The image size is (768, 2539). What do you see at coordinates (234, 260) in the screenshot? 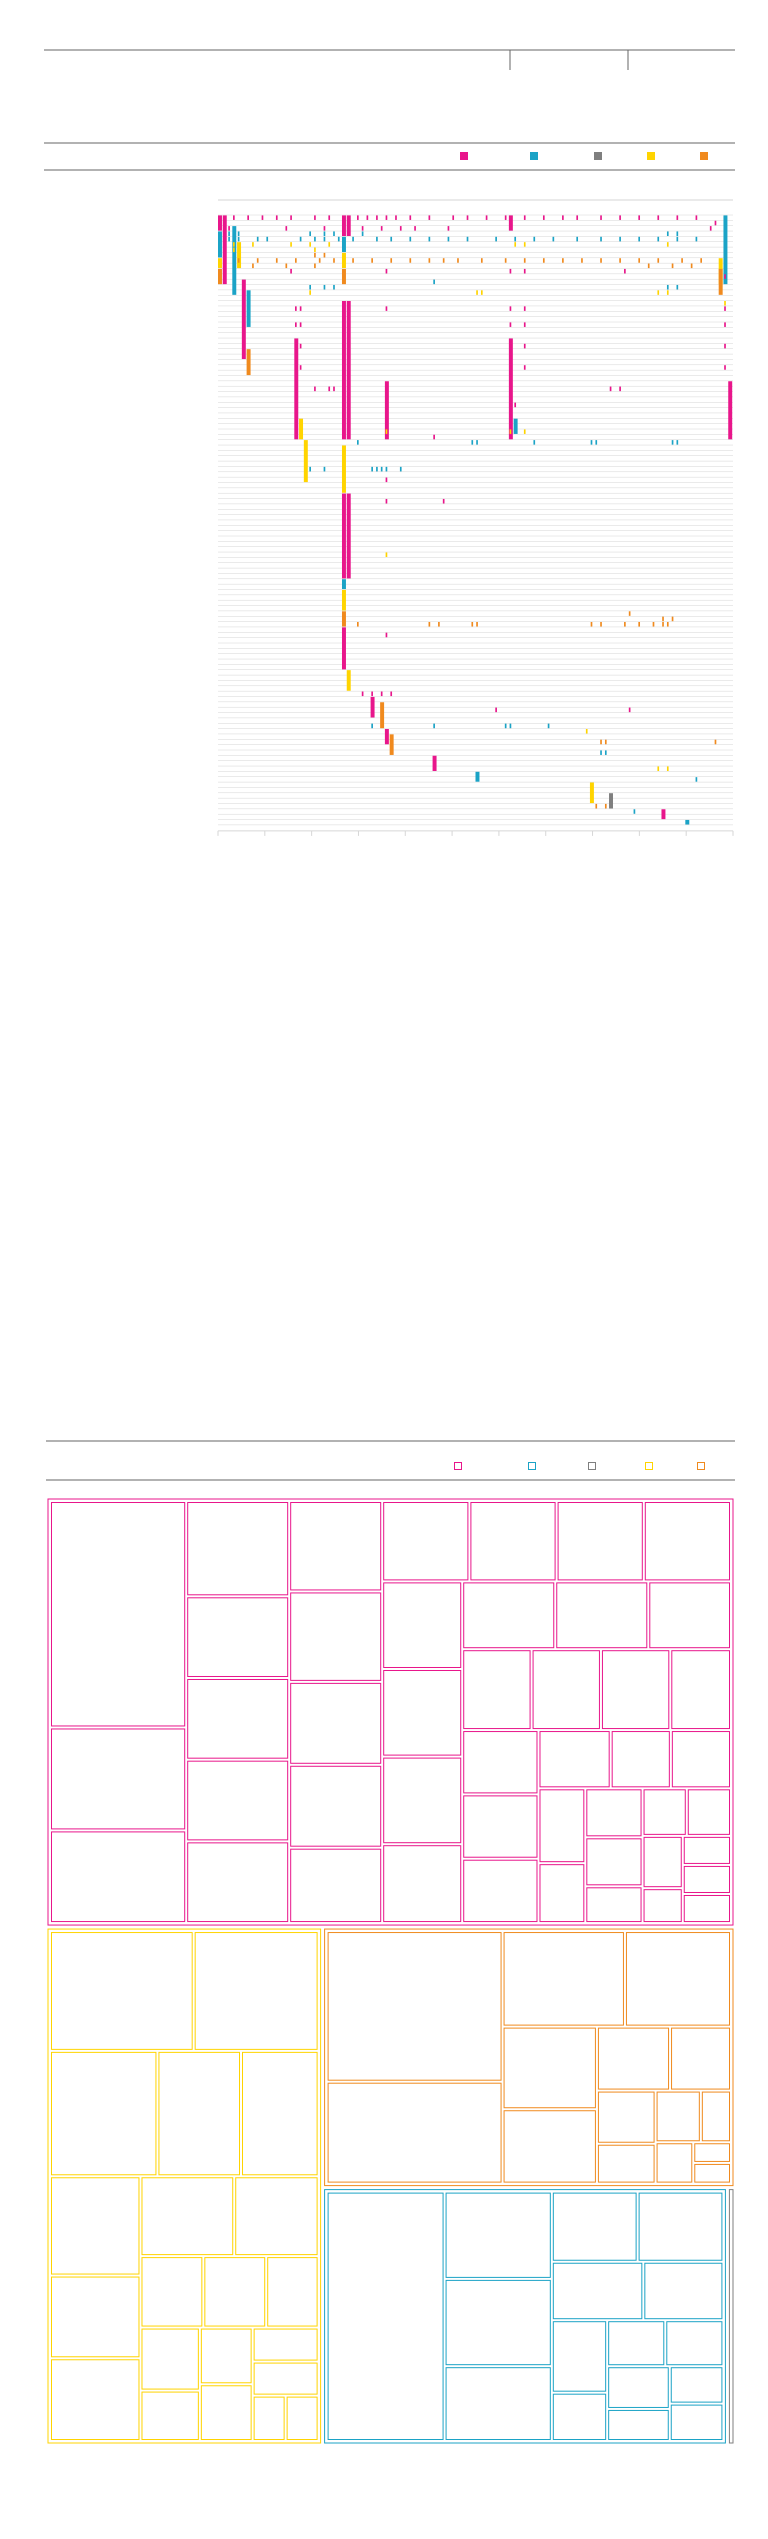
I see `heatmap-segment-cyan` at bounding box center [234, 260].